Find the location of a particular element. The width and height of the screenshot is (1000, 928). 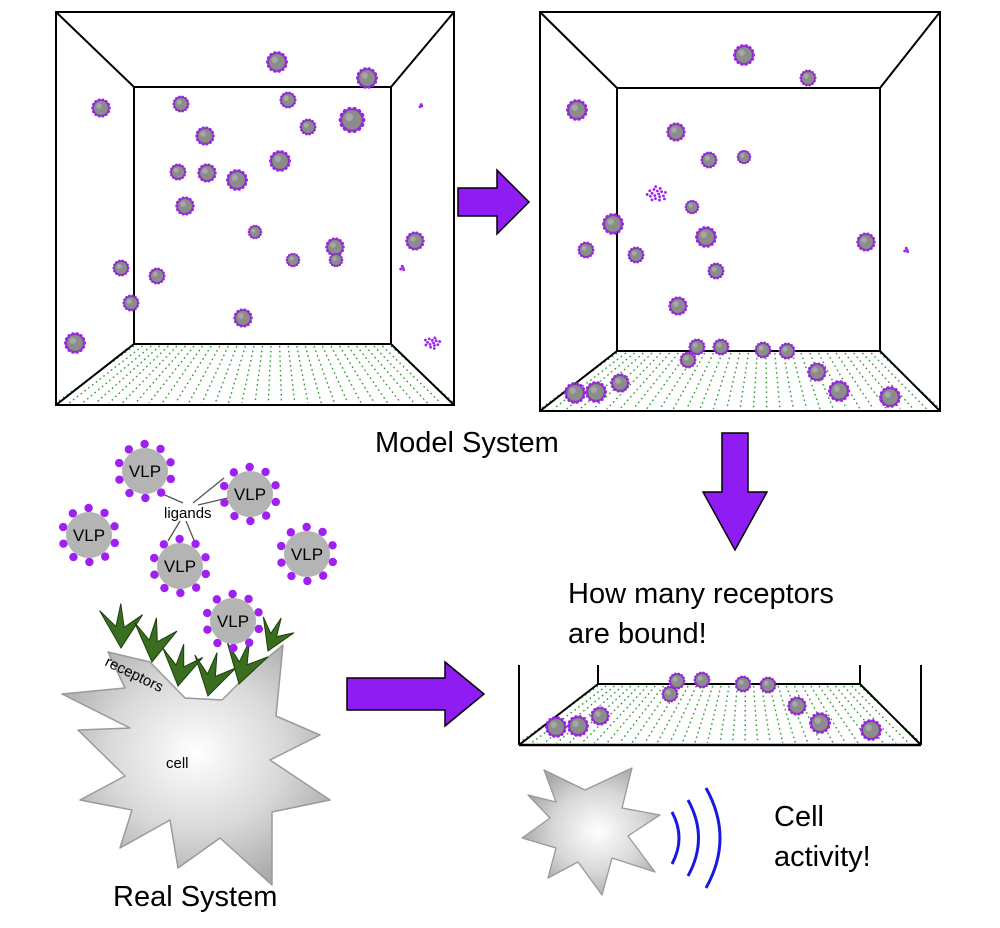

flow-arrow-right-bottom is located at coordinates (416, 694).